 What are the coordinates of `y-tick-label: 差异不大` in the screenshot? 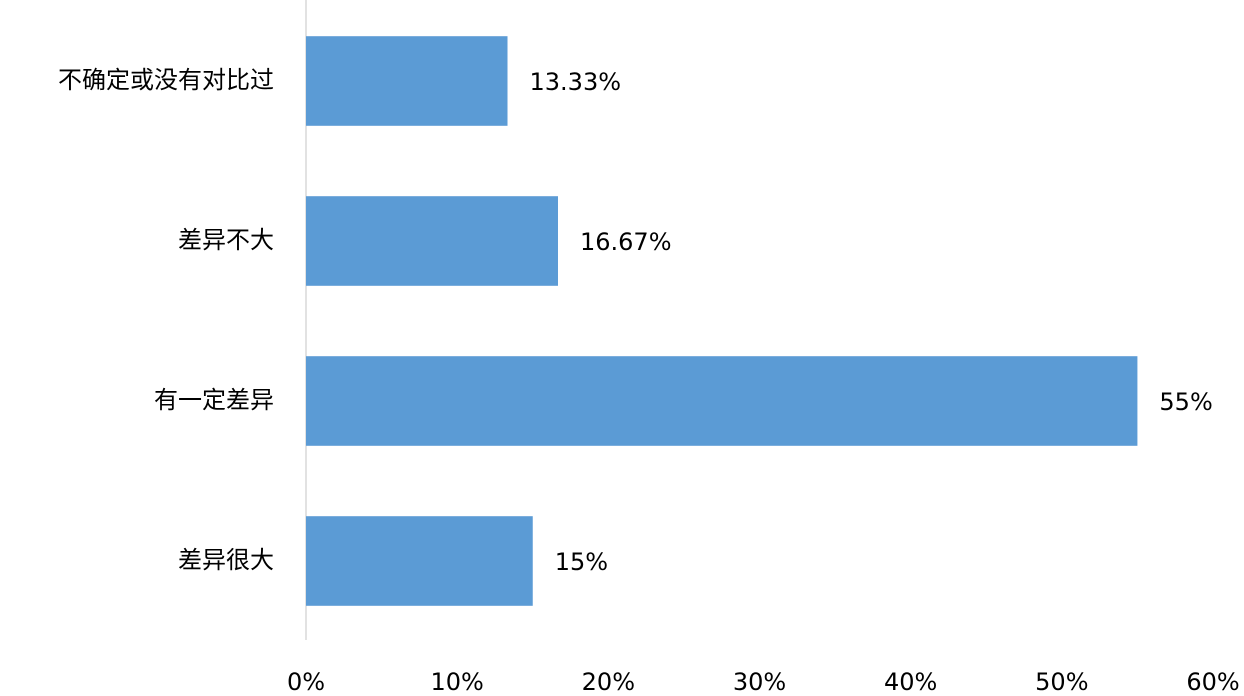 It's located at (226, 240).